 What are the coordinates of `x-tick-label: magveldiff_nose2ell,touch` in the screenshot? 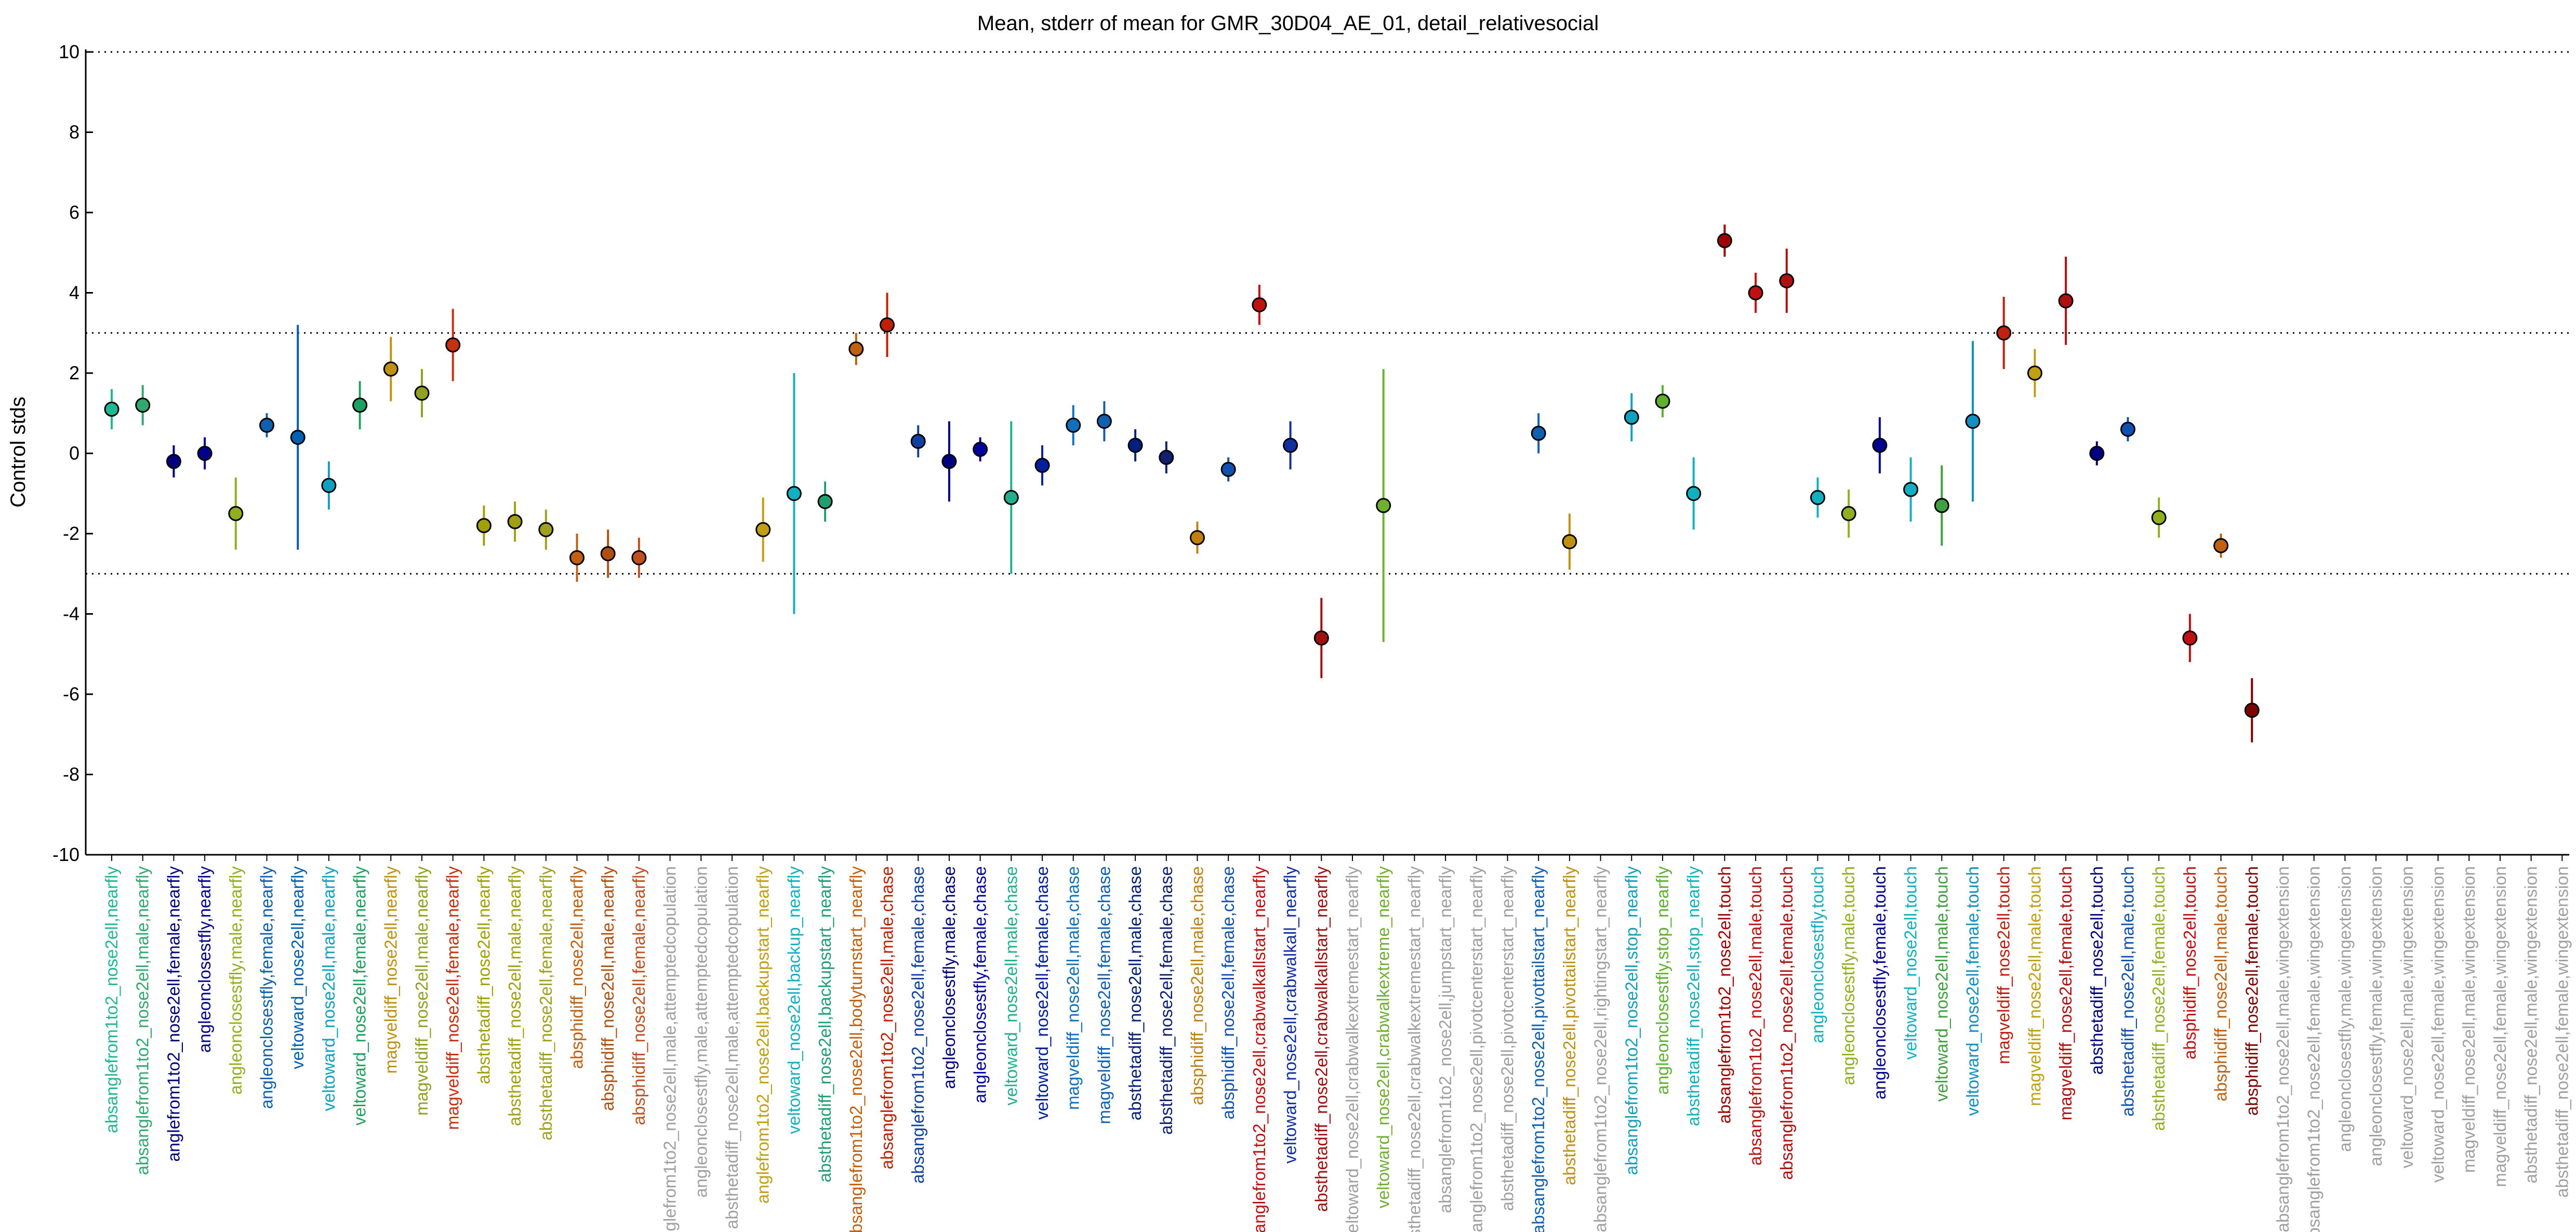 It's located at (2004, 965).